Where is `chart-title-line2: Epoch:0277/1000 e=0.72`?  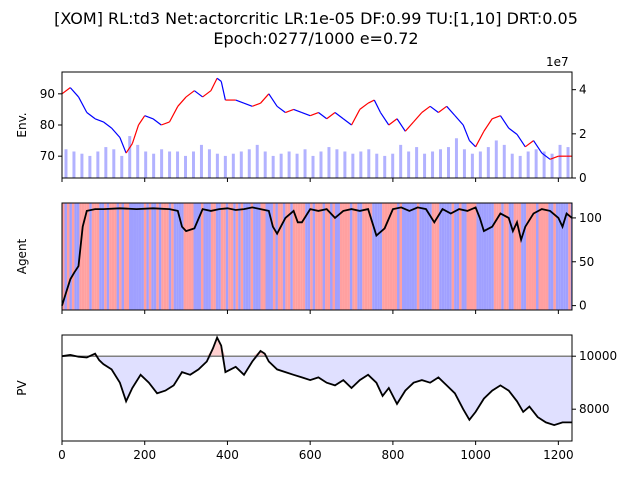 chart-title-line2: Epoch:0277/1000 e=0.72 is located at coordinates (315, 38).